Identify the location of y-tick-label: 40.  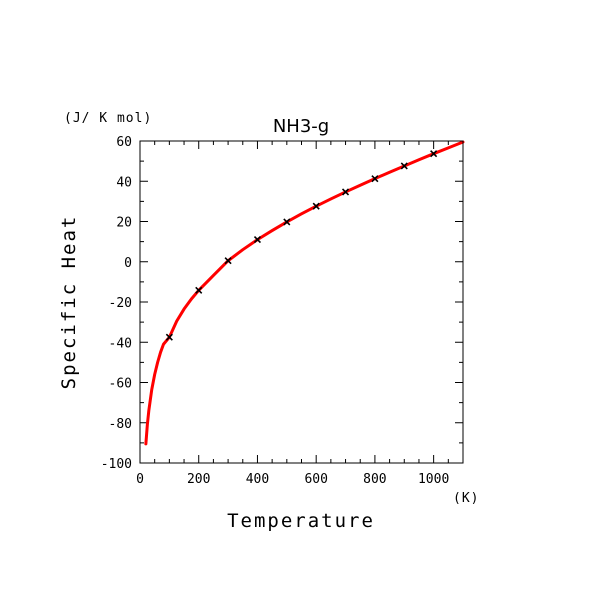
(124, 182).